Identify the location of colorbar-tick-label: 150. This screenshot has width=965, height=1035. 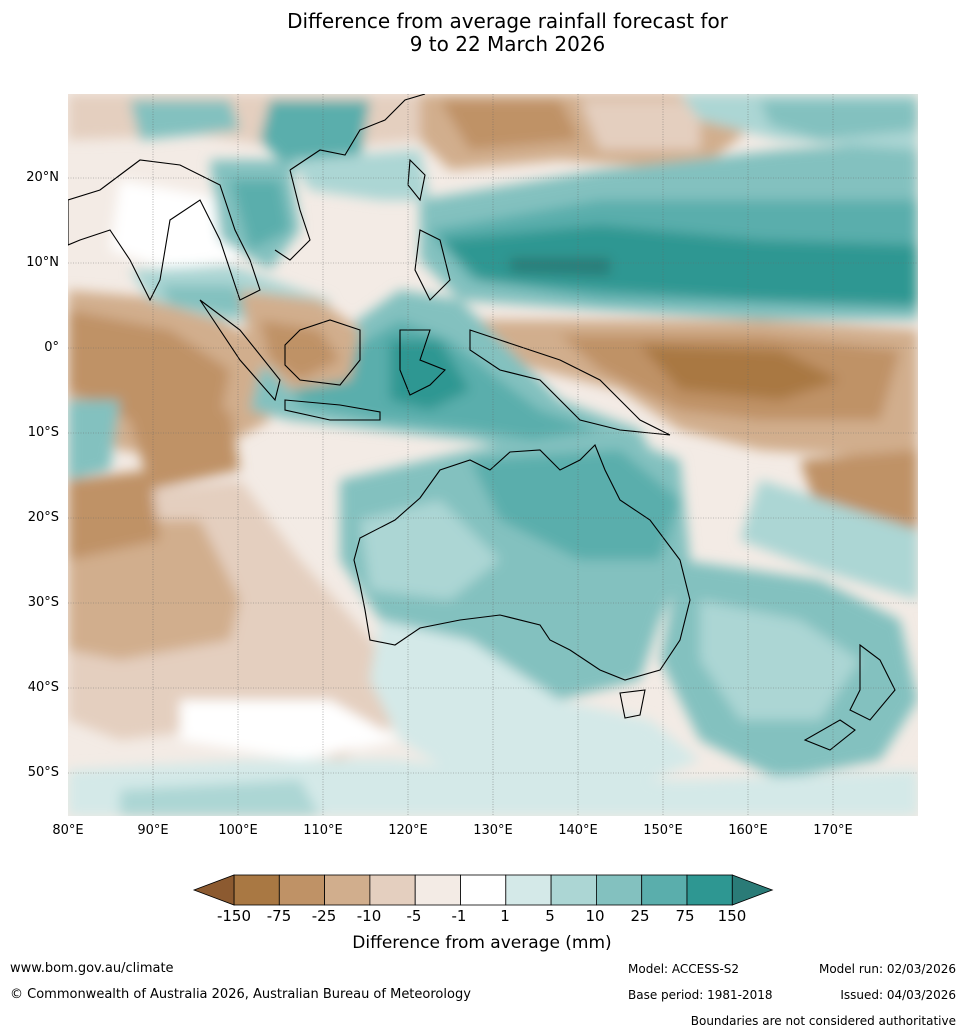
(732, 916).